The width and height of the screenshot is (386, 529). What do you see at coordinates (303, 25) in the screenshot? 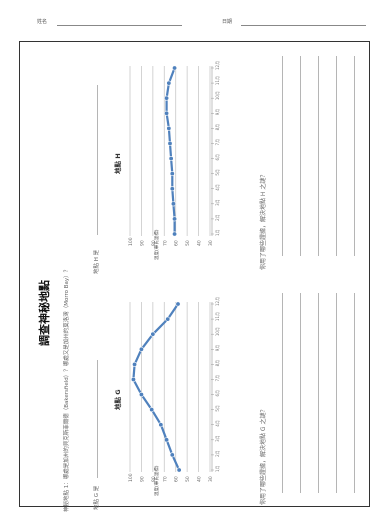
I see `date-line` at bounding box center [303, 25].